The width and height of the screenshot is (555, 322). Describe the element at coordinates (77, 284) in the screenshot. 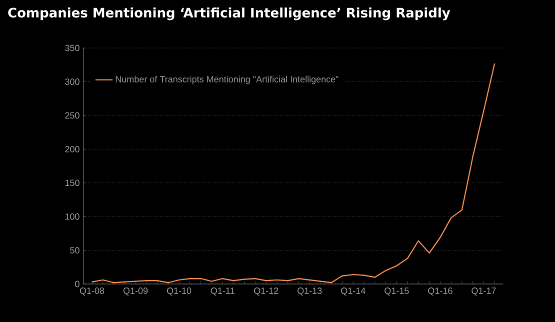

I see `y-tick-label: 0` at that location.